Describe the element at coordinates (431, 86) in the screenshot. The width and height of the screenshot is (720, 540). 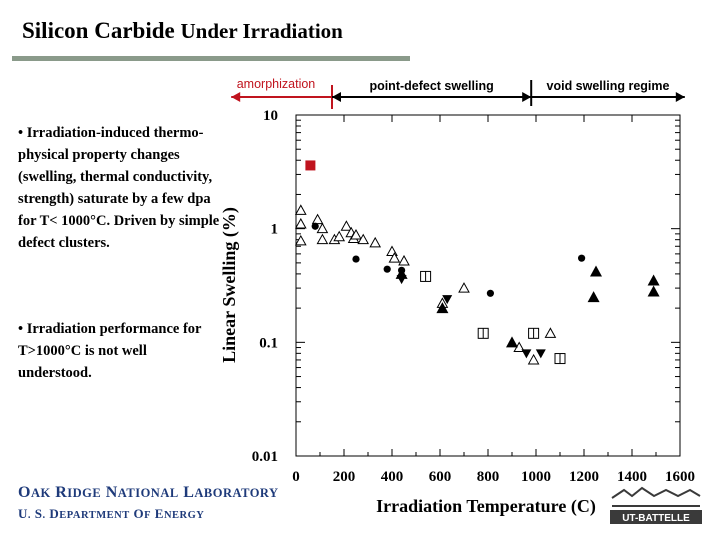
I see `regime-label: point-defect swelling` at that location.